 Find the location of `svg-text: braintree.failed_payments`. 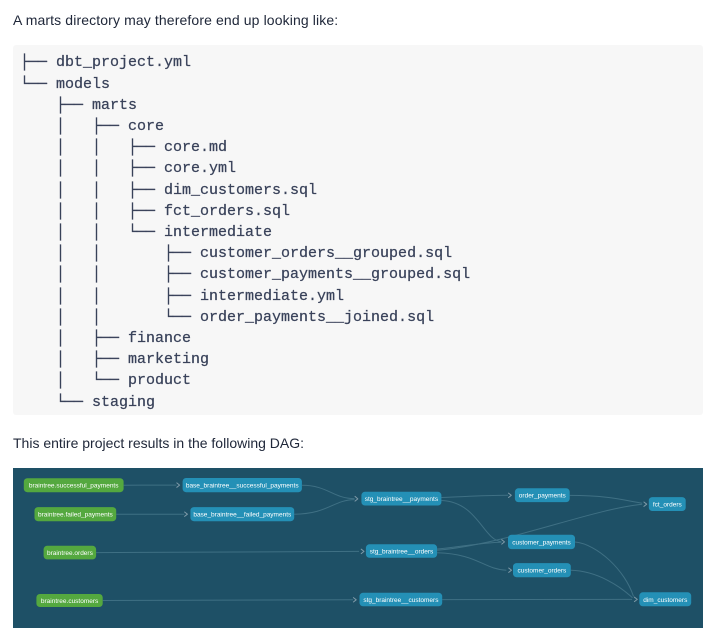

svg-text: braintree.failed_payments is located at coordinates (76, 515).